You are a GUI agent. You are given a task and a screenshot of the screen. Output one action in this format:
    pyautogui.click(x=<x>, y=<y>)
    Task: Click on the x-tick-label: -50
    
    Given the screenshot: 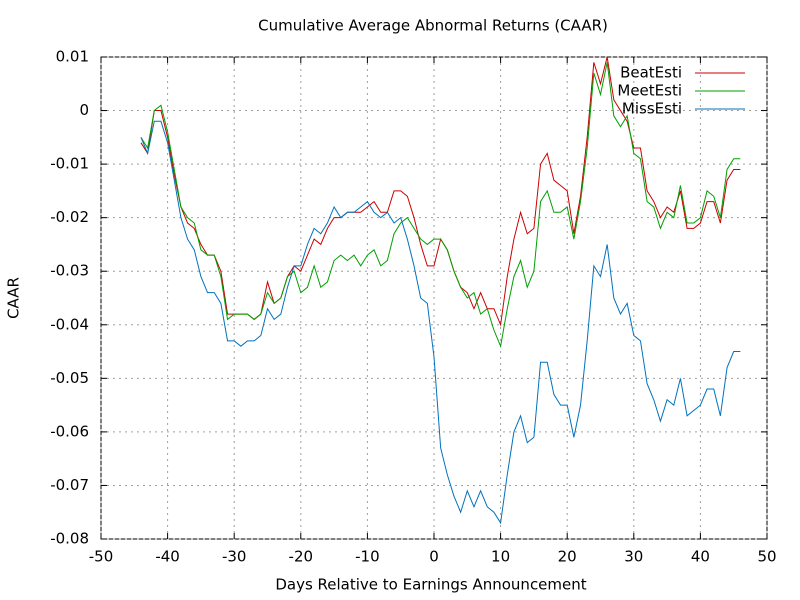 What is the action you would take?
    pyautogui.click(x=101, y=557)
    